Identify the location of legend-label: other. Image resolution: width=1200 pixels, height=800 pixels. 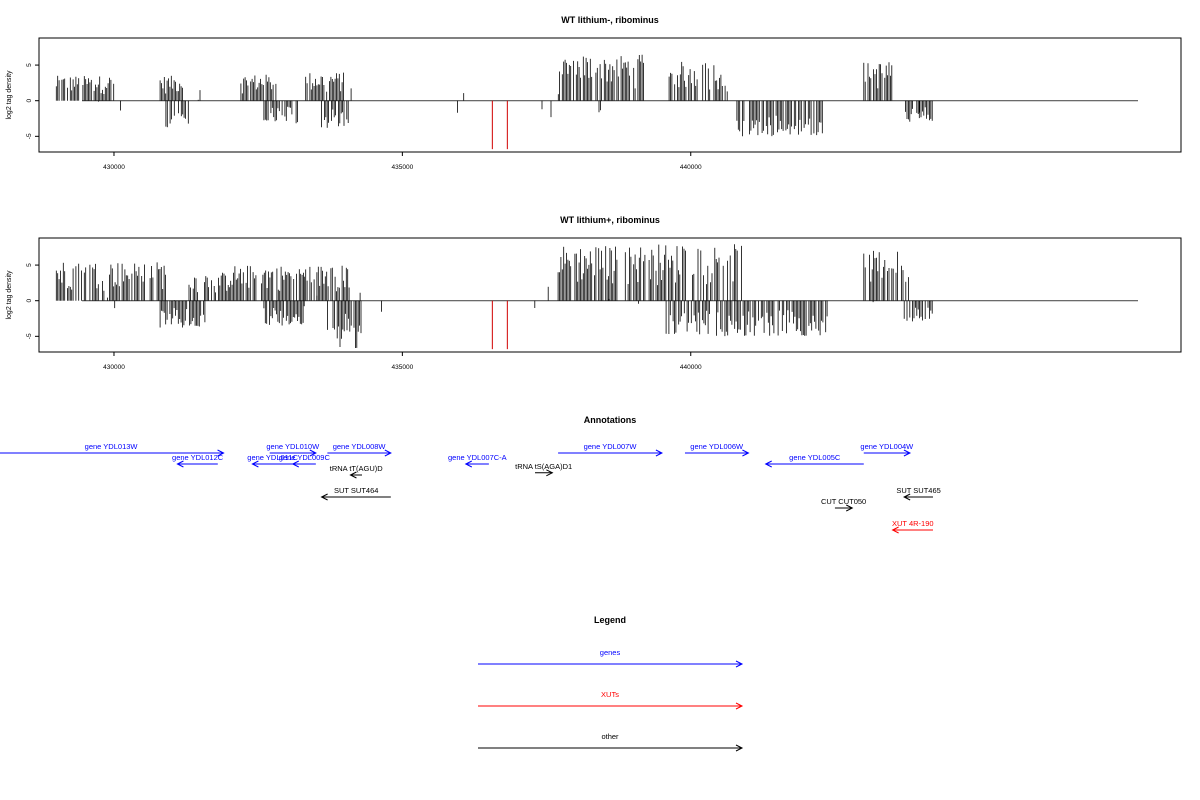
(610, 736).